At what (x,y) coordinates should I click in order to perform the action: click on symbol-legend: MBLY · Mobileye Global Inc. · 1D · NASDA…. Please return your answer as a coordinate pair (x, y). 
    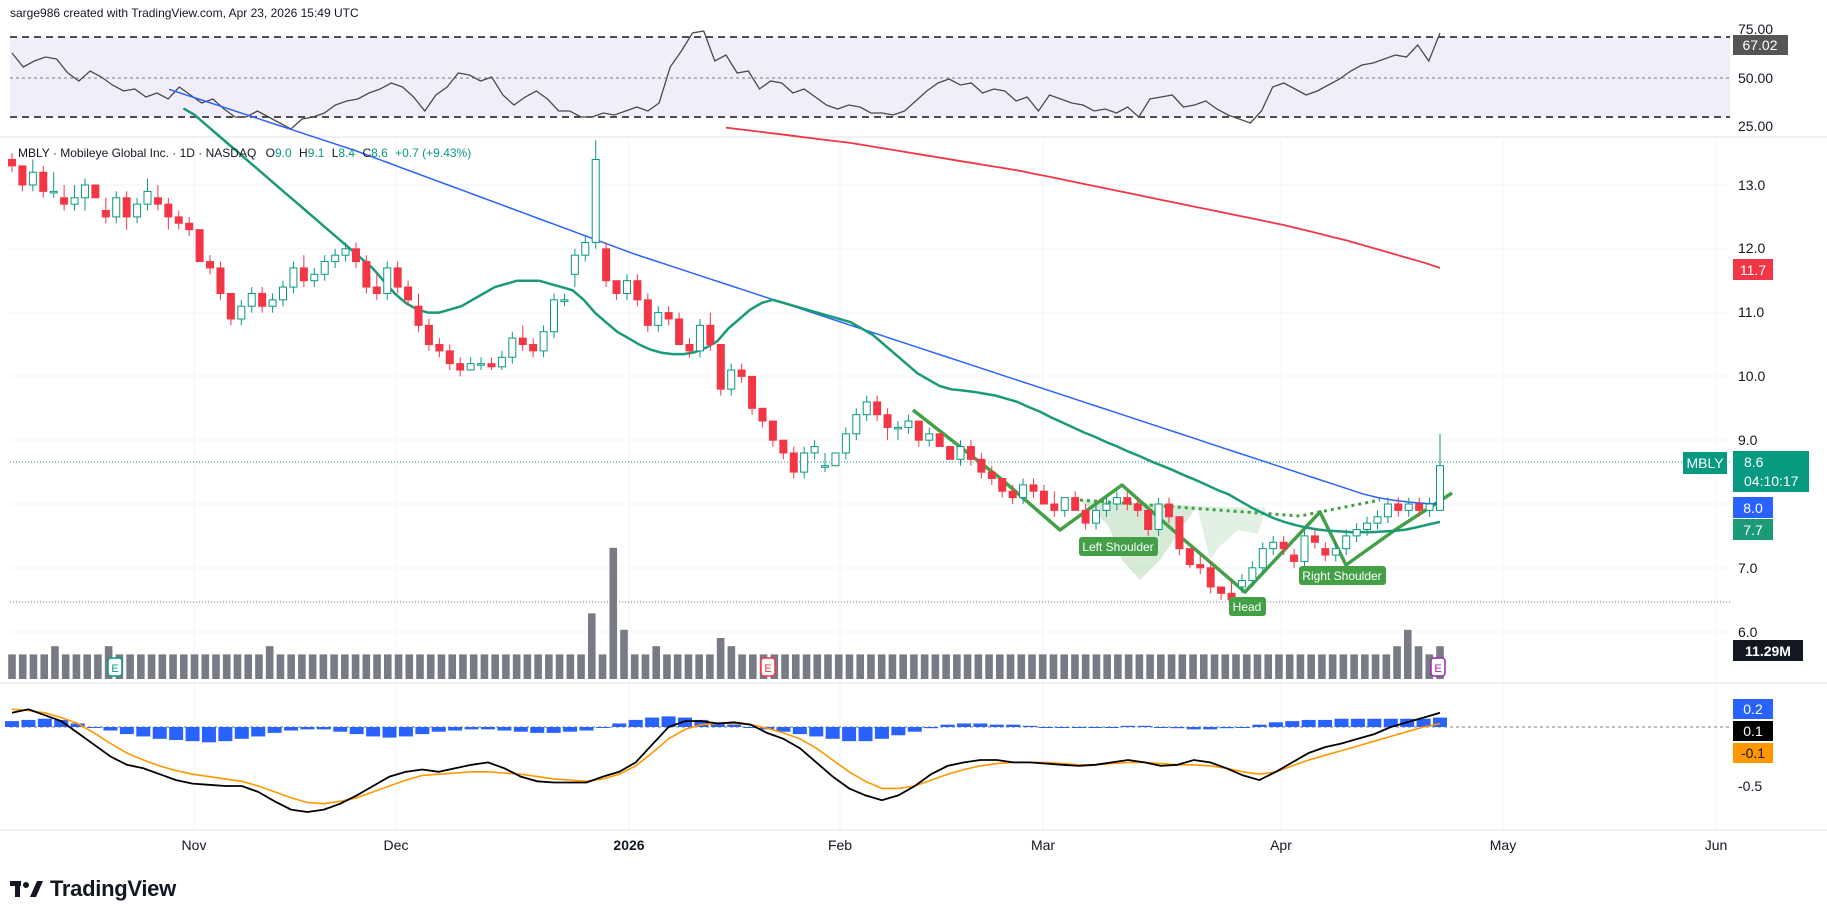
    Looking at the image, I should click on (244, 153).